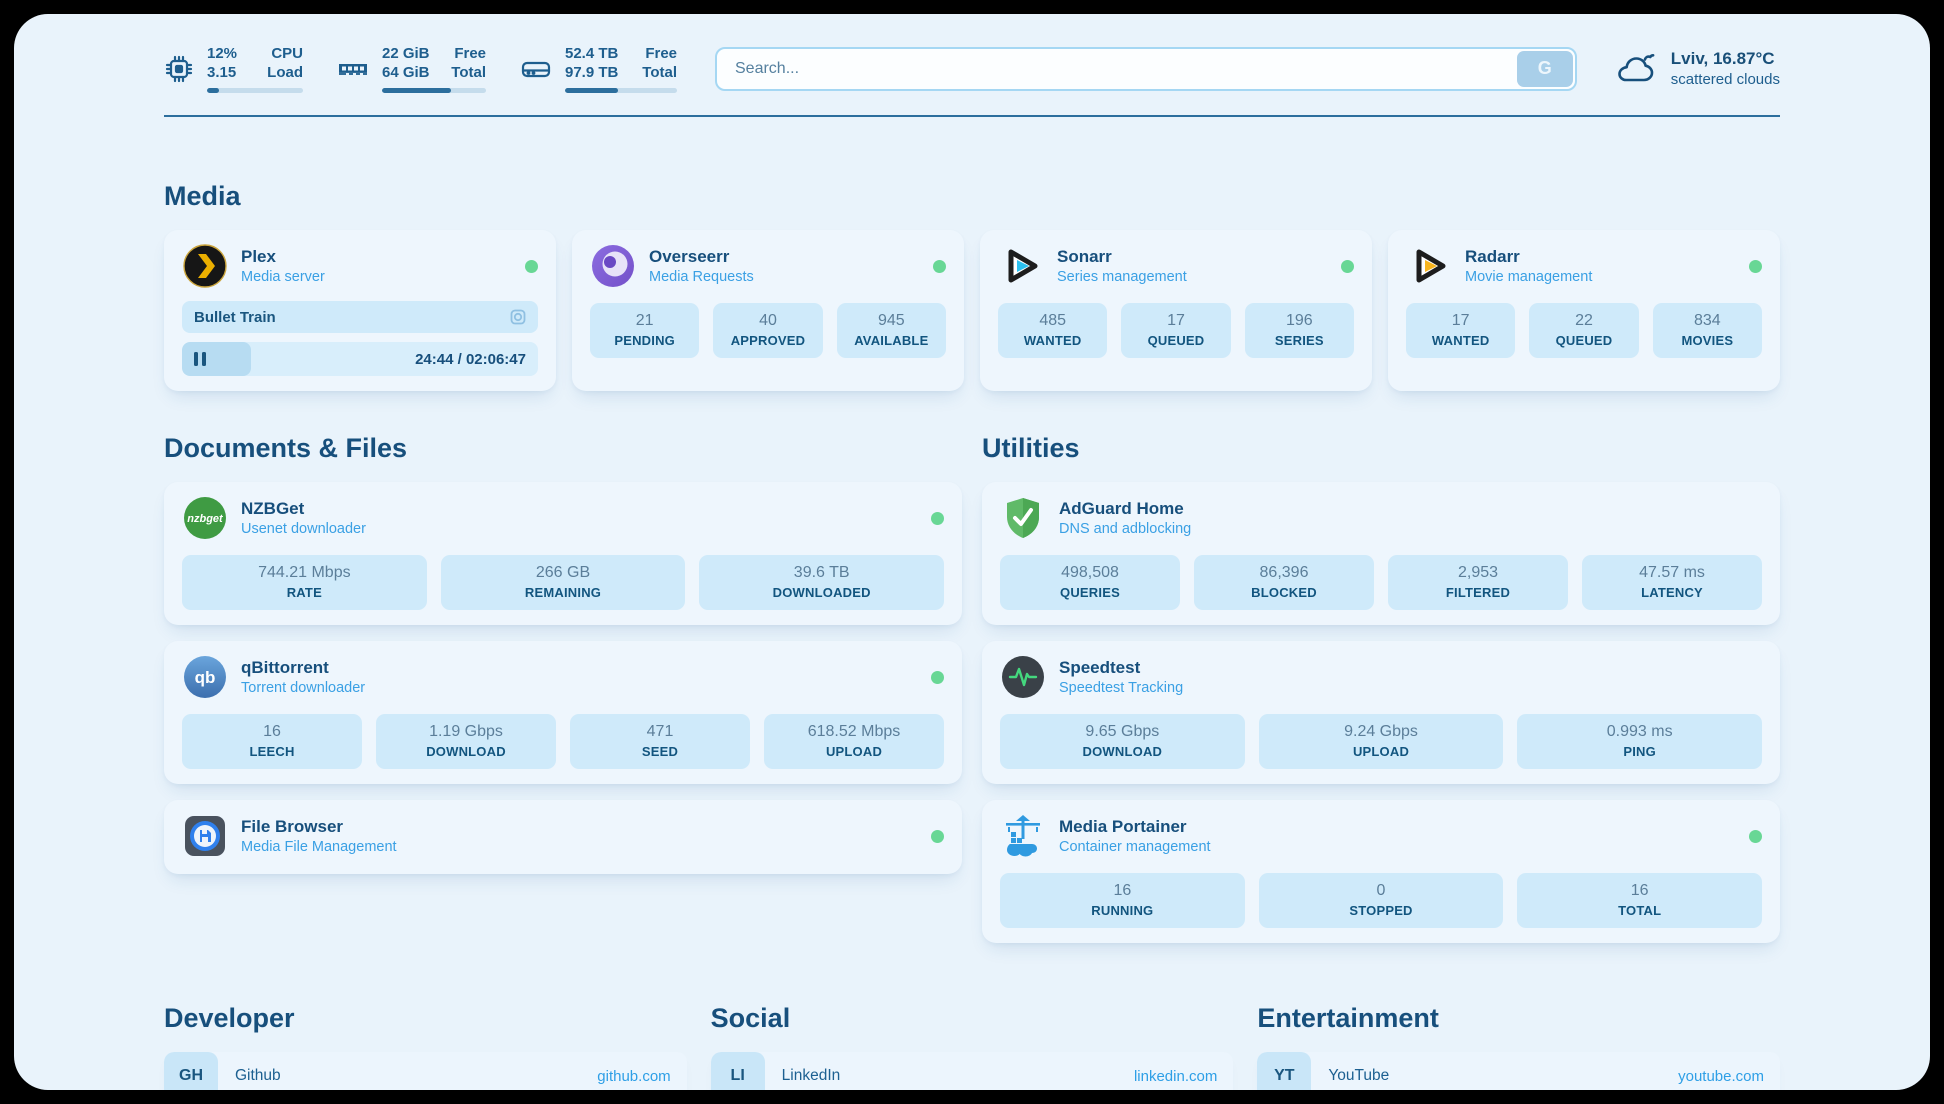 The height and width of the screenshot is (1104, 1944). What do you see at coordinates (360, 359) in the screenshot?
I see `playback-progress-bar: 24:44 / 02:06:47` at bounding box center [360, 359].